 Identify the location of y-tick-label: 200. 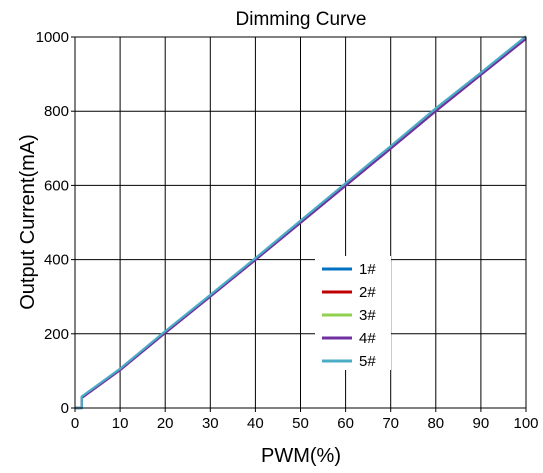
(56, 334).